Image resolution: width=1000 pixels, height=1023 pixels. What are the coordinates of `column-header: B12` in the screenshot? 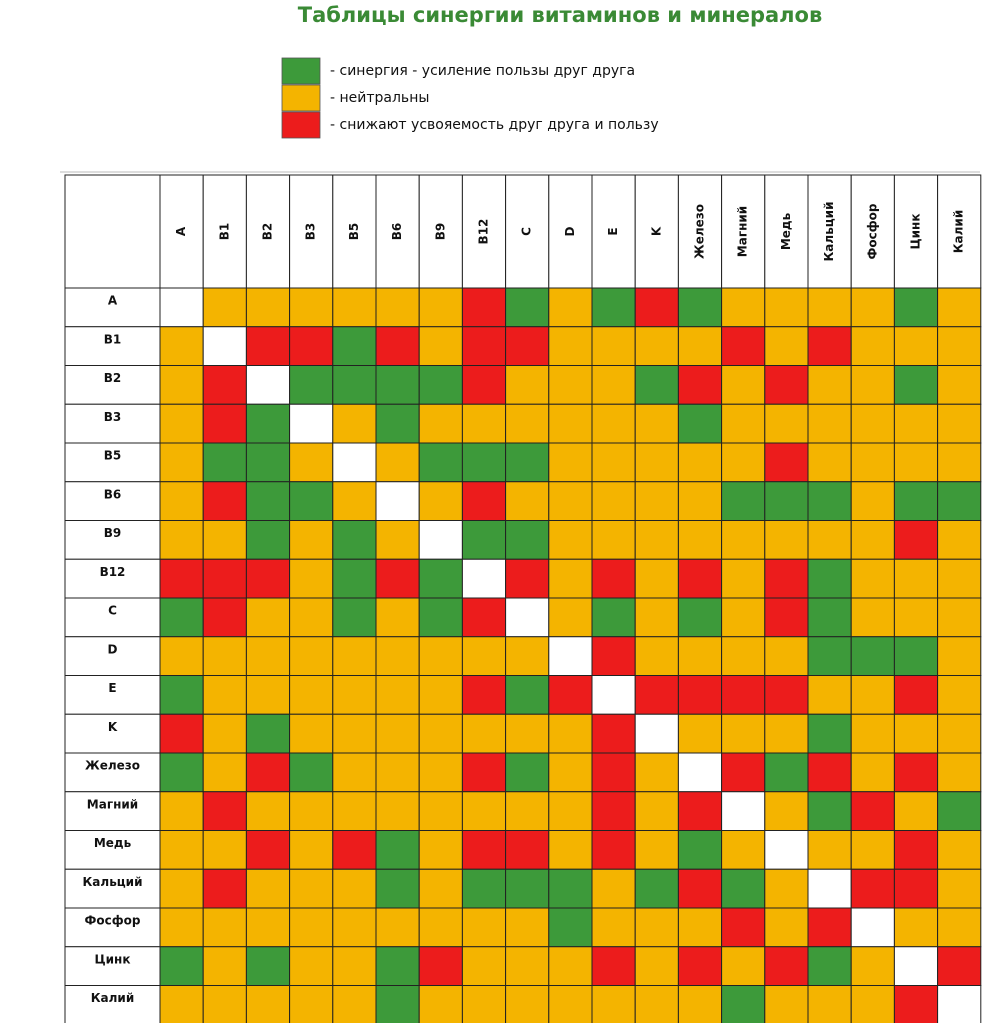 It's located at (484, 232).